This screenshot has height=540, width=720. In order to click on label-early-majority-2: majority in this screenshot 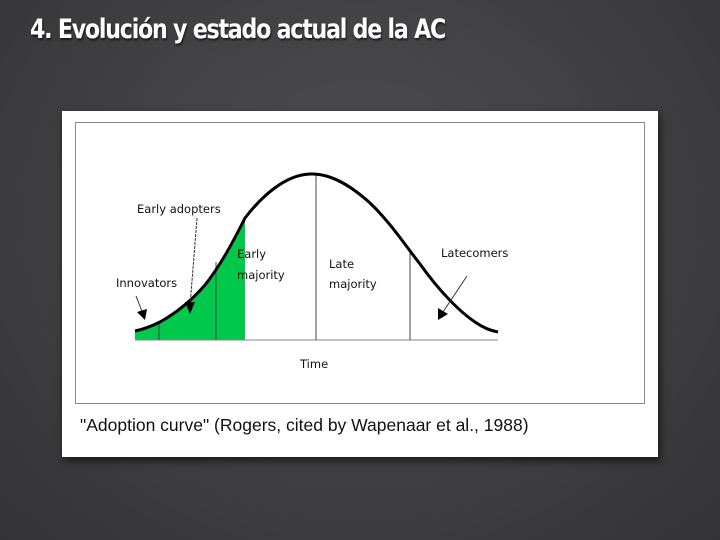, I will do `click(261, 275)`.